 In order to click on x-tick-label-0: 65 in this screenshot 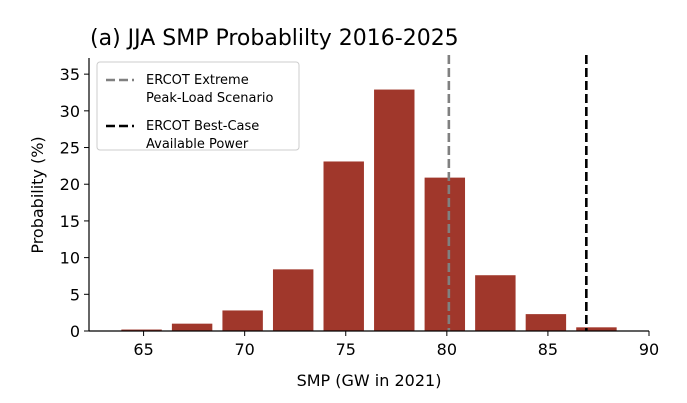, I will do `click(143, 349)`.